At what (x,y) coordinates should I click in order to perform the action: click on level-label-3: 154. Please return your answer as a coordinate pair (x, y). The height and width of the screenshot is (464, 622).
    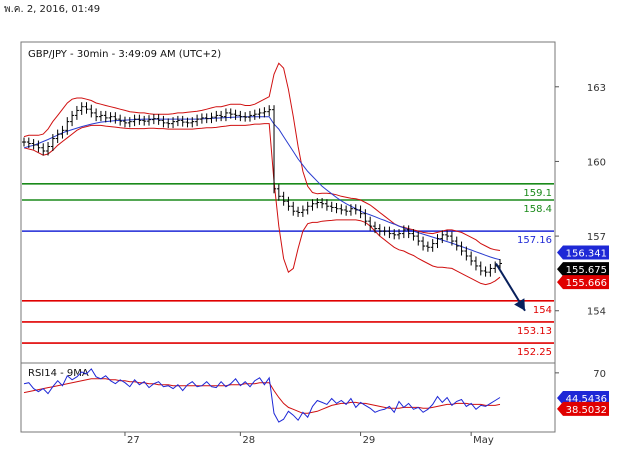
    Looking at the image, I should click on (542, 310).